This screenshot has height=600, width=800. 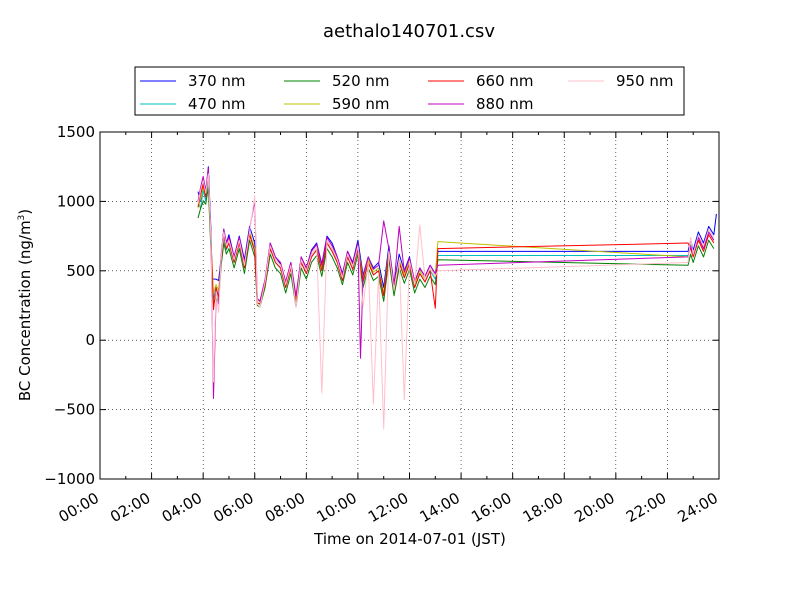 What do you see at coordinates (409, 31) in the screenshot?
I see `chart-title: aethalo140701.csv` at bounding box center [409, 31].